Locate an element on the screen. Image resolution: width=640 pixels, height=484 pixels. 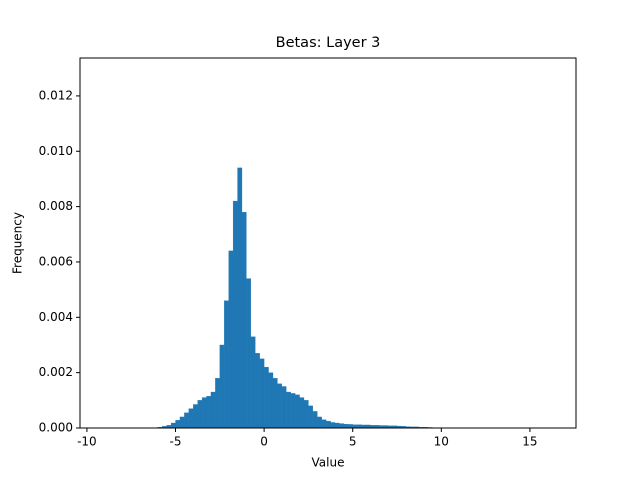
y-tick-label: 0.004 is located at coordinates (56, 317).